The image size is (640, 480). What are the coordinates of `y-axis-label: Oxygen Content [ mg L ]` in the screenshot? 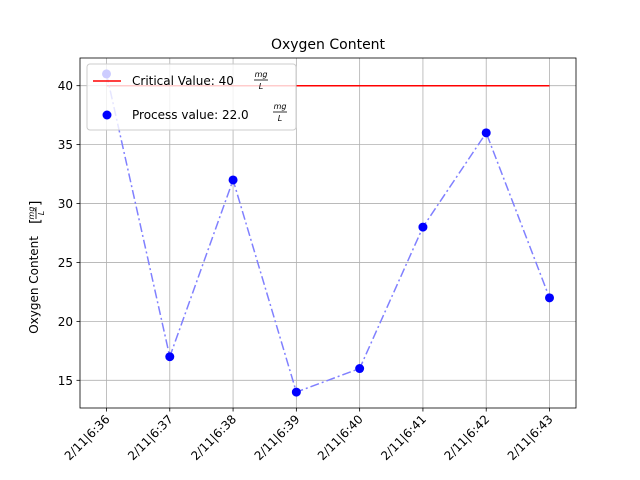 It's located at (36, 267).